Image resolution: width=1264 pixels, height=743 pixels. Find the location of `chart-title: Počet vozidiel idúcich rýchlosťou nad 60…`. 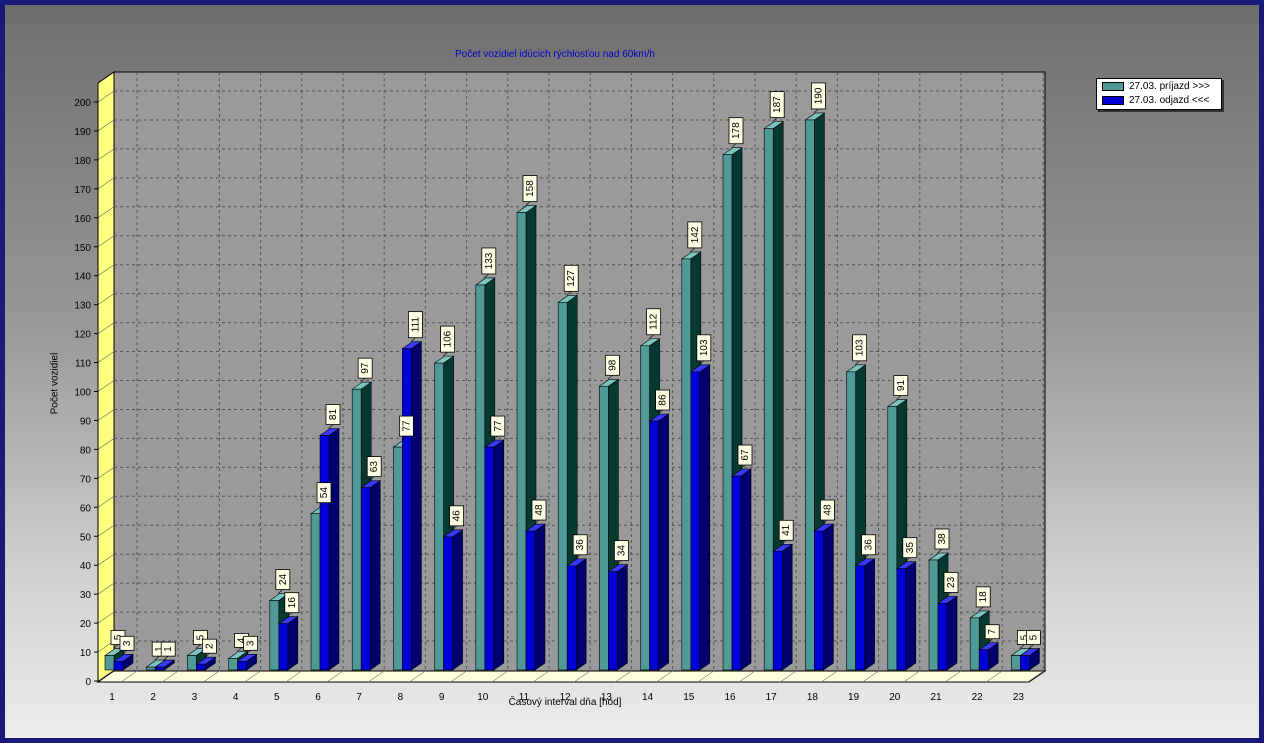

chart-title: Počet vozidiel idúcich rýchlosťou nad 60… is located at coordinates (555, 54).